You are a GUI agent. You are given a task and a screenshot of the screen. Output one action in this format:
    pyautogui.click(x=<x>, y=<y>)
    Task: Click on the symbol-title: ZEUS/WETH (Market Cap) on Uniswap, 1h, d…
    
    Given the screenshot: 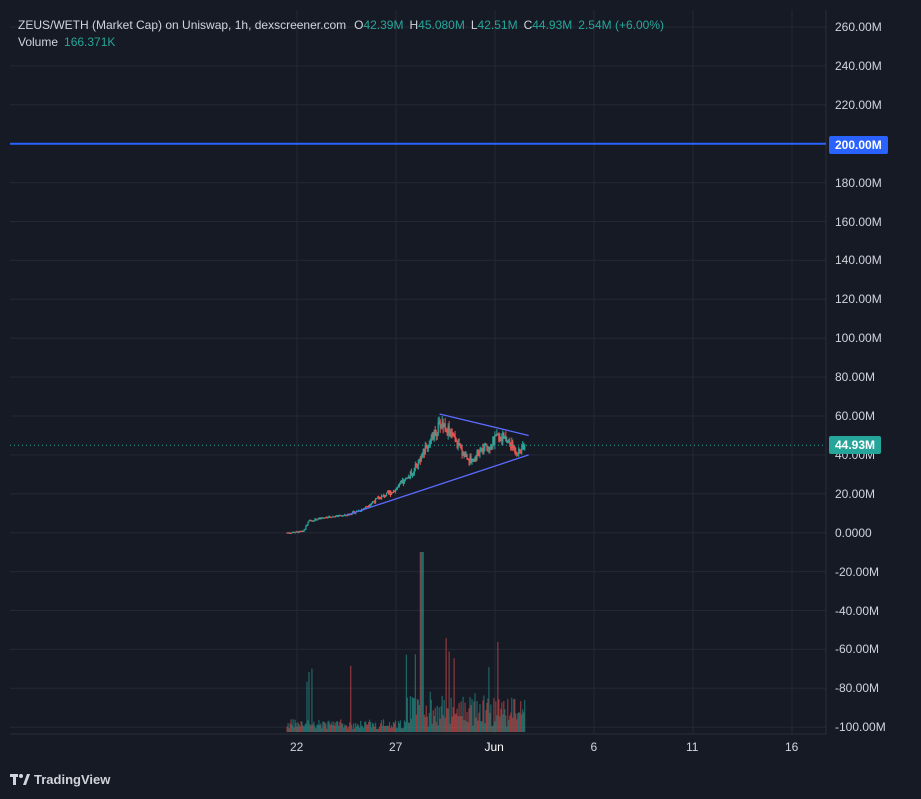 What is the action you would take?
    pyautogui.click(x=182, y=25)
    